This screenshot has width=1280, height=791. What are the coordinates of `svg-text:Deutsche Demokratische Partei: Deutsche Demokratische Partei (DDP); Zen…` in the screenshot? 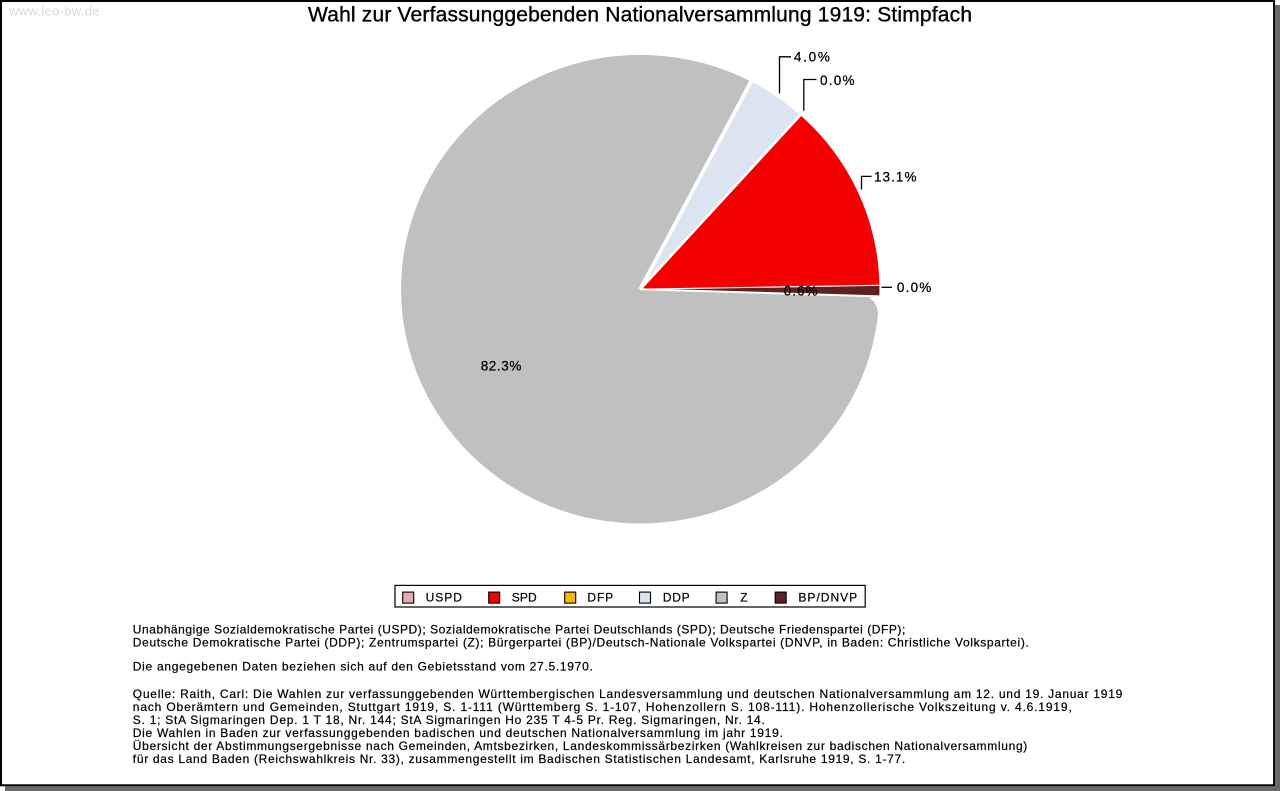 It's located at (581, 643).